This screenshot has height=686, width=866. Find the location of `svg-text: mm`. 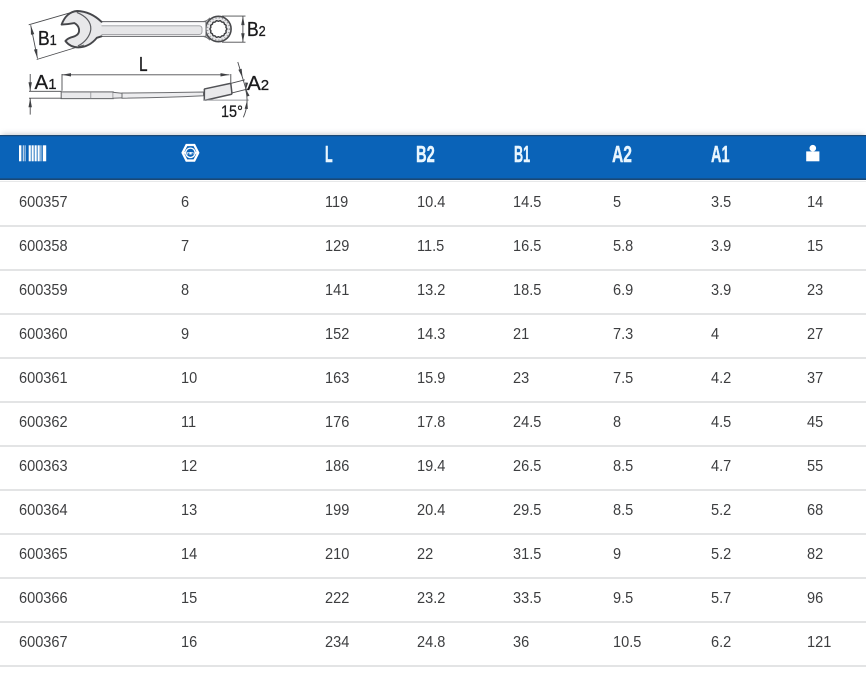

svg-text: mm is located at coordinates (190, 153).